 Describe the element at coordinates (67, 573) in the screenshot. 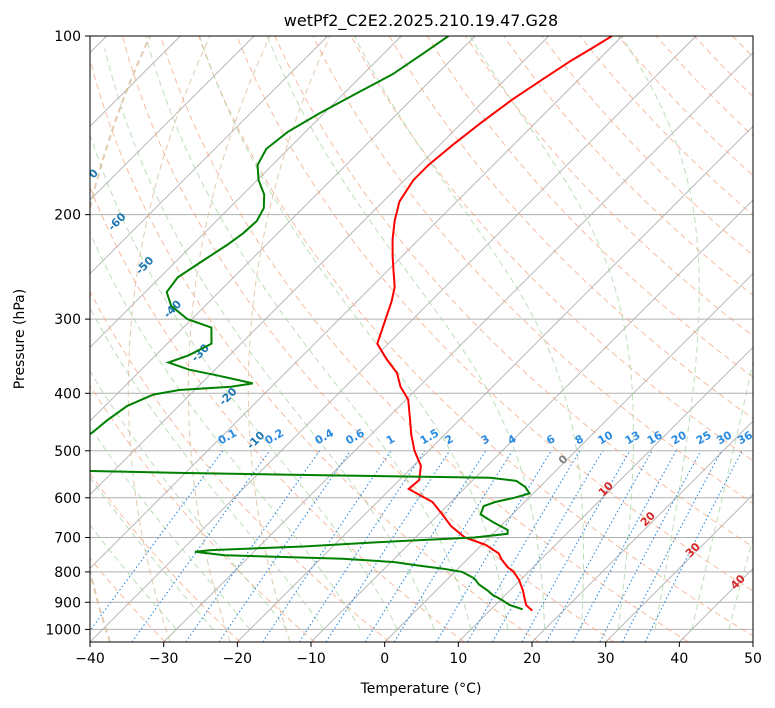

I see `y-tick-label: 800` at that location.